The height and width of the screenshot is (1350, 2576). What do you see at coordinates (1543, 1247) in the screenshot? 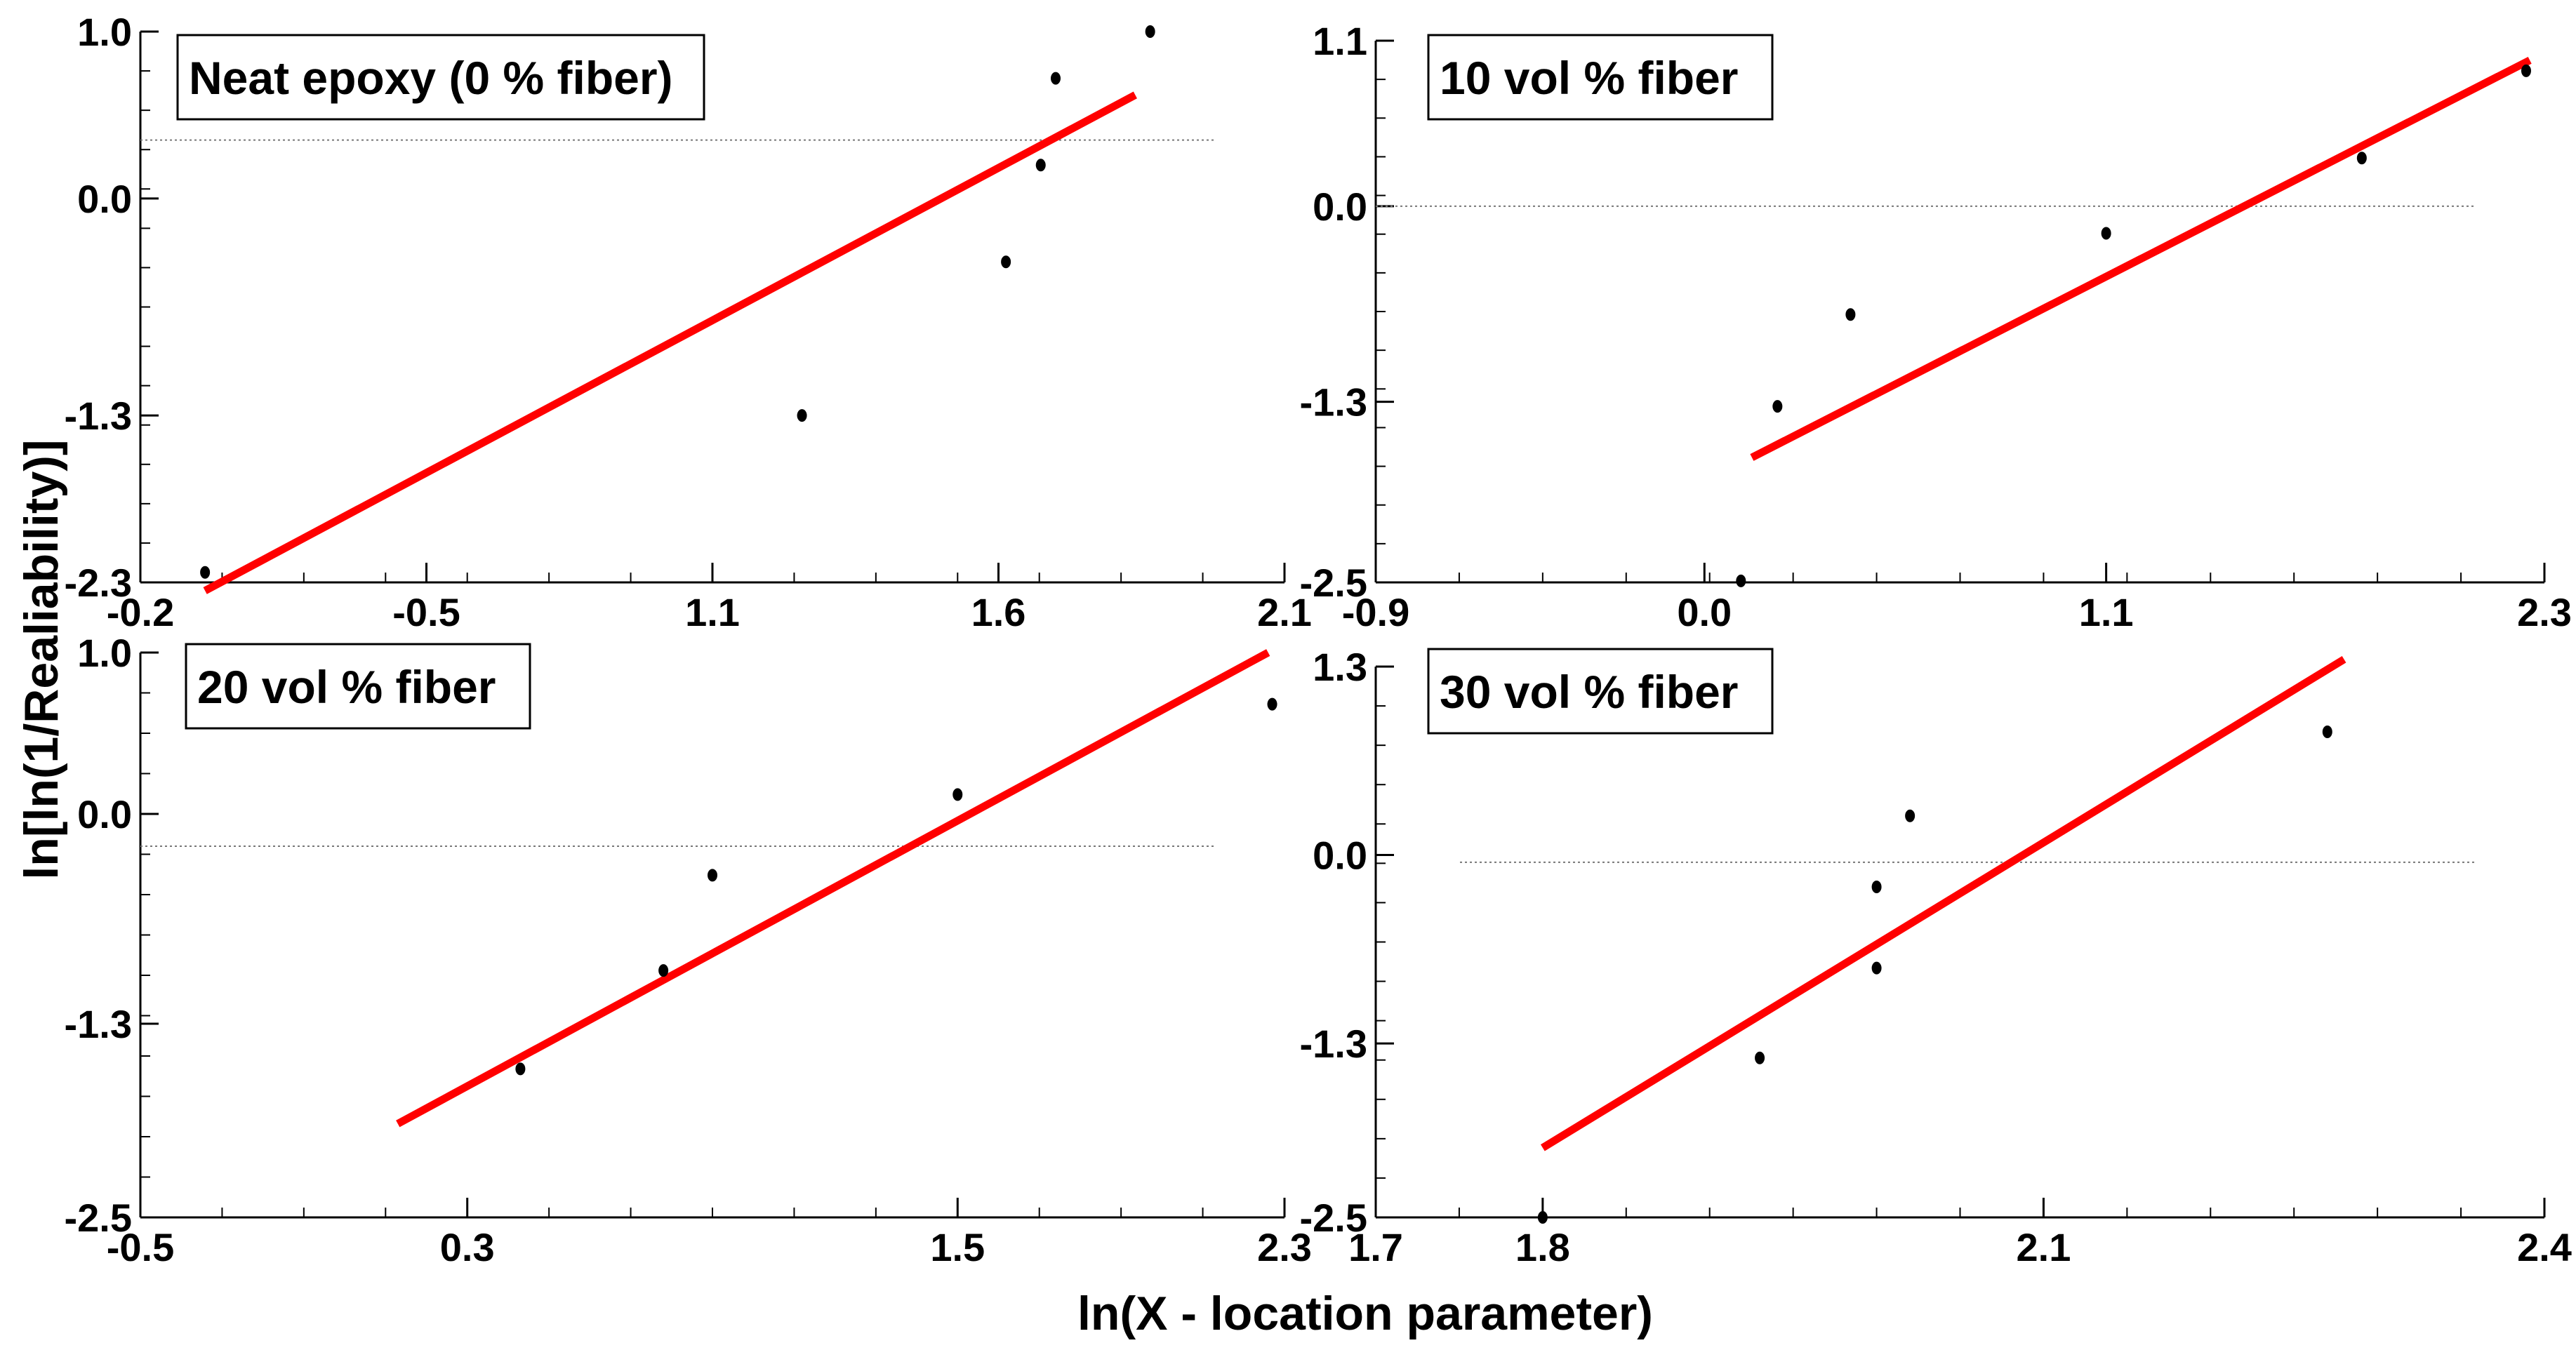
I see `x-tick-label: 1.8` at bounding box center [1543, 1247].